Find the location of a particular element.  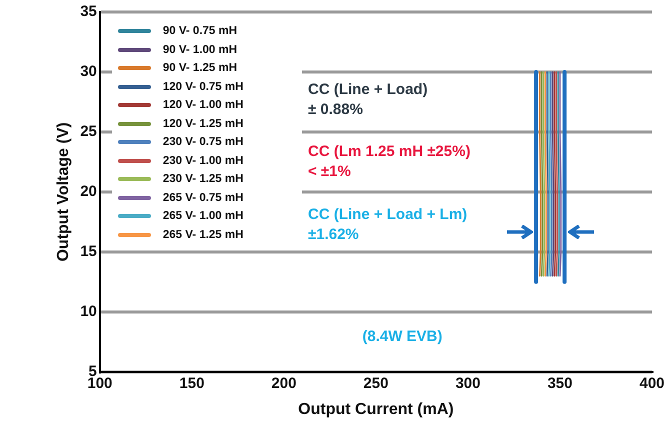

x-tick-label: 150 is located at coordinates (191, 383).